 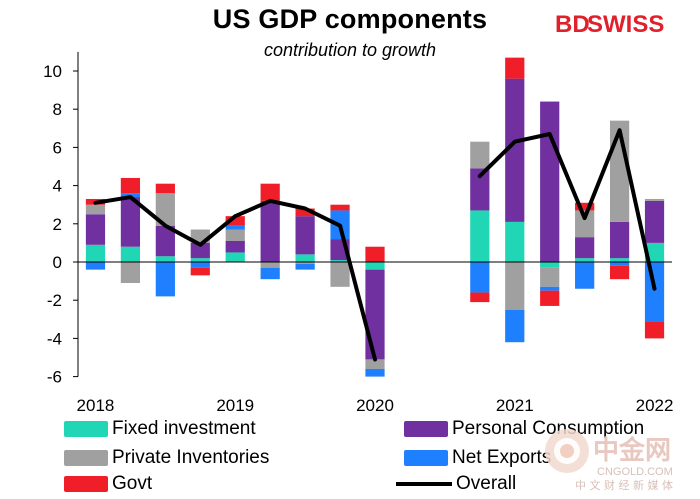 What do you see at coordinates (86, 458) in the screenshot?
I see `legend-swatch-private-inventories` at bounding box center [86, 458].